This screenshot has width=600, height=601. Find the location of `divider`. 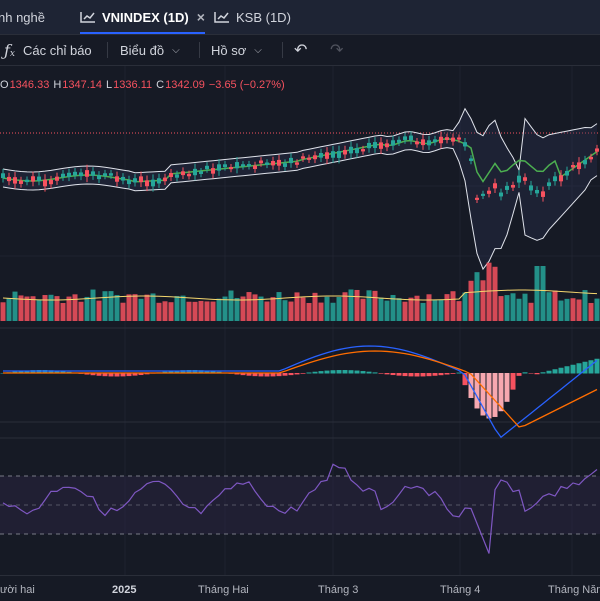

divider is located at coordinates (282, 50).